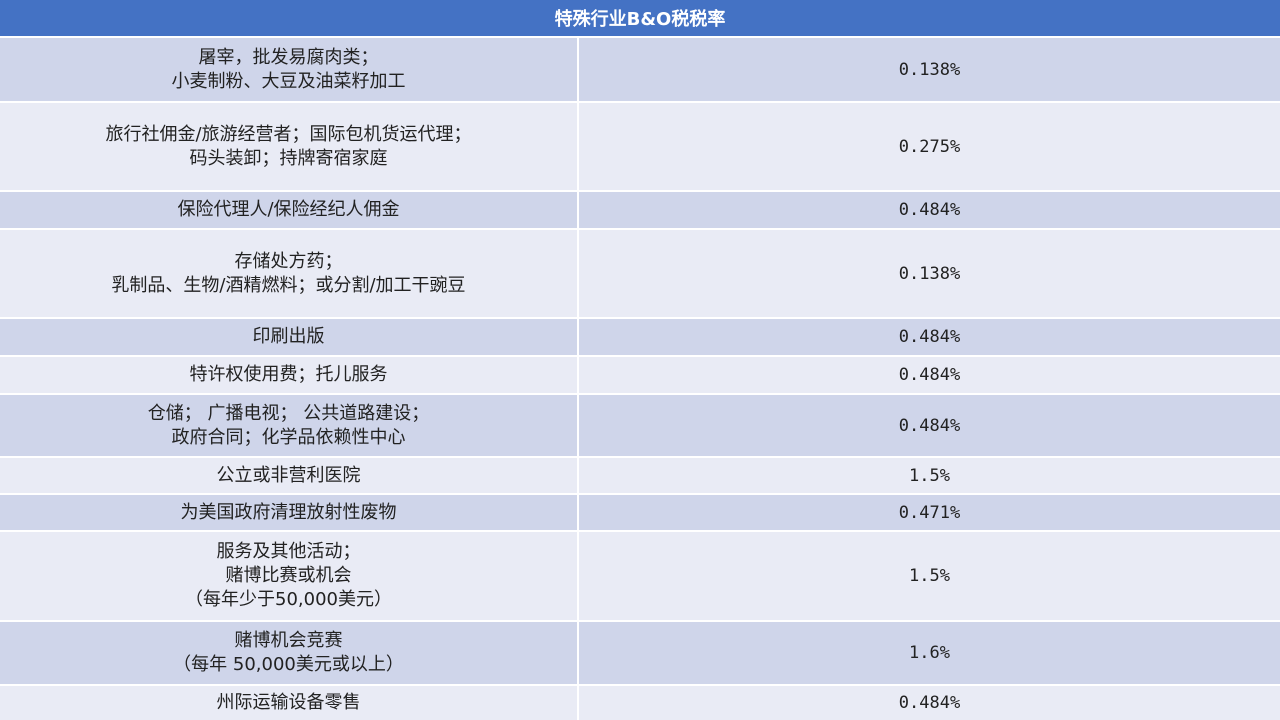  I want to click on table-row: 旅行社佣金/旅游经营者；国际包机货运代理； 码头装卸；持牌寄宿家庭 0.275%, so click(640, 145).